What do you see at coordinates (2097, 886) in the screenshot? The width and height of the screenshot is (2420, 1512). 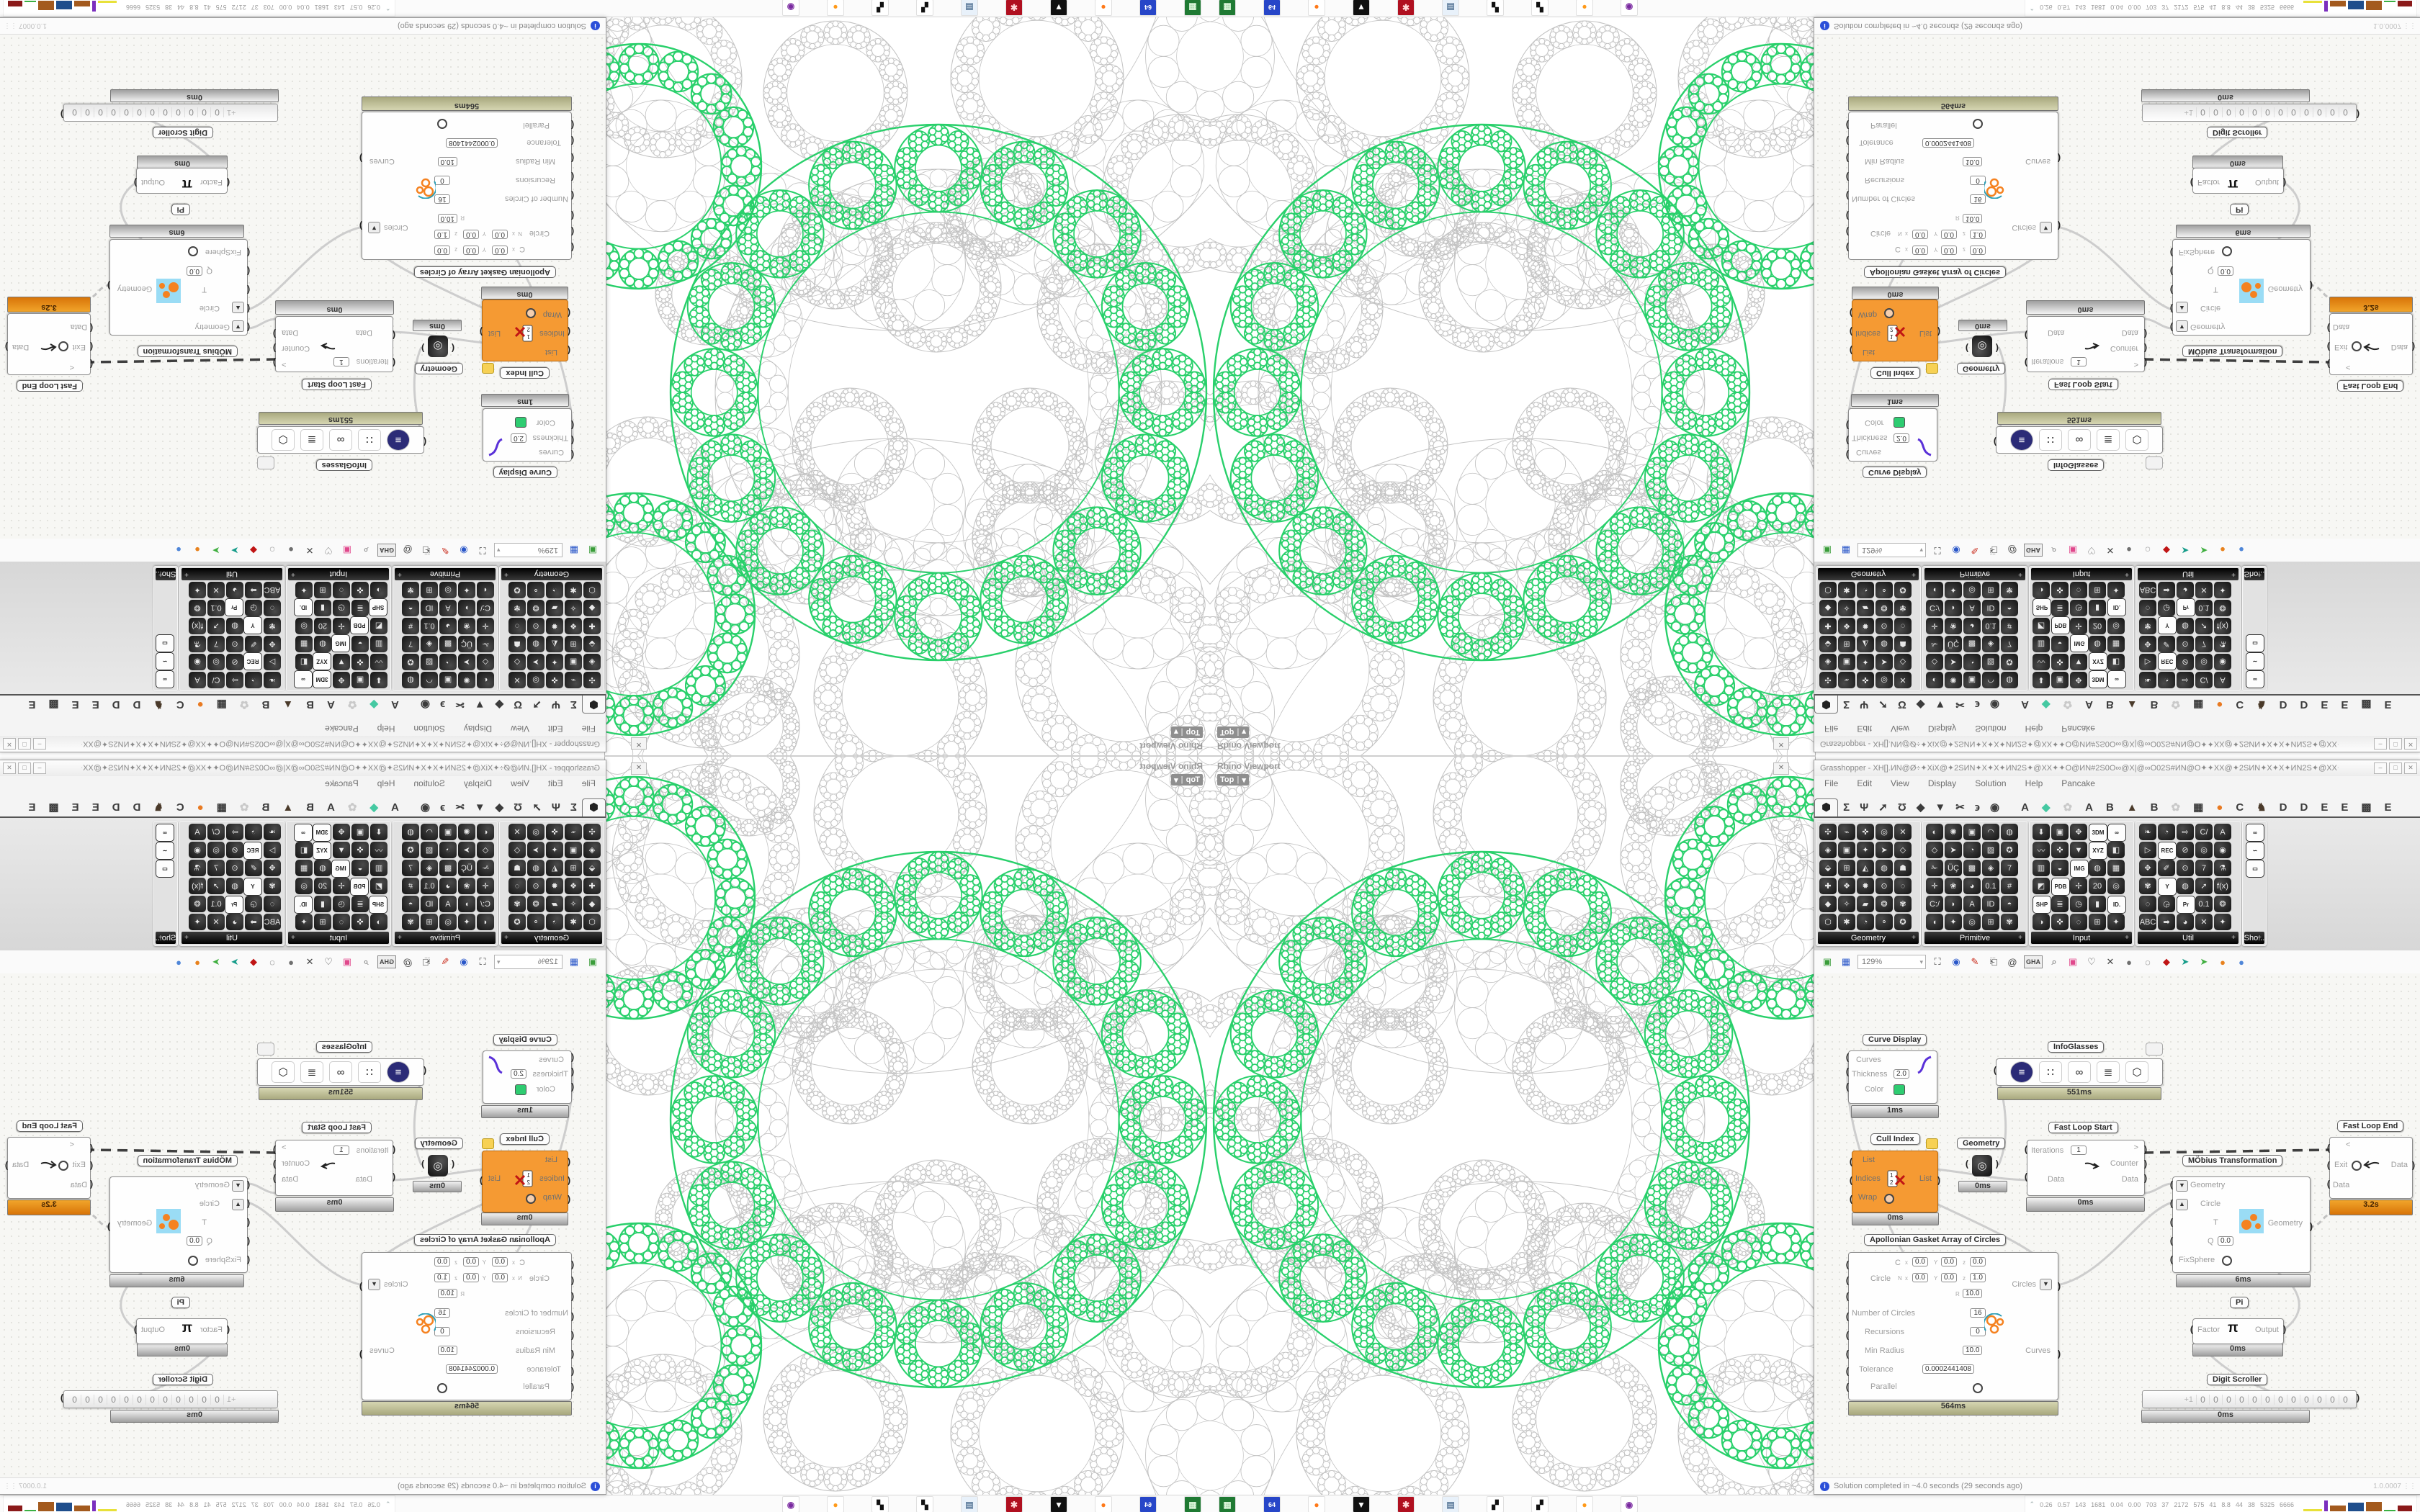 I see `component-icon: 20` at bounding box center [2097, 886].